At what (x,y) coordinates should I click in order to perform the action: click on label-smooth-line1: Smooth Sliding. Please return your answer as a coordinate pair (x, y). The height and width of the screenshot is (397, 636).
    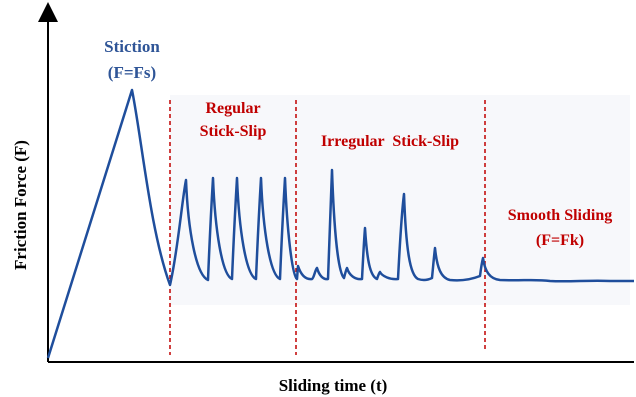
    Looking at the image, I should click on (560, 215).